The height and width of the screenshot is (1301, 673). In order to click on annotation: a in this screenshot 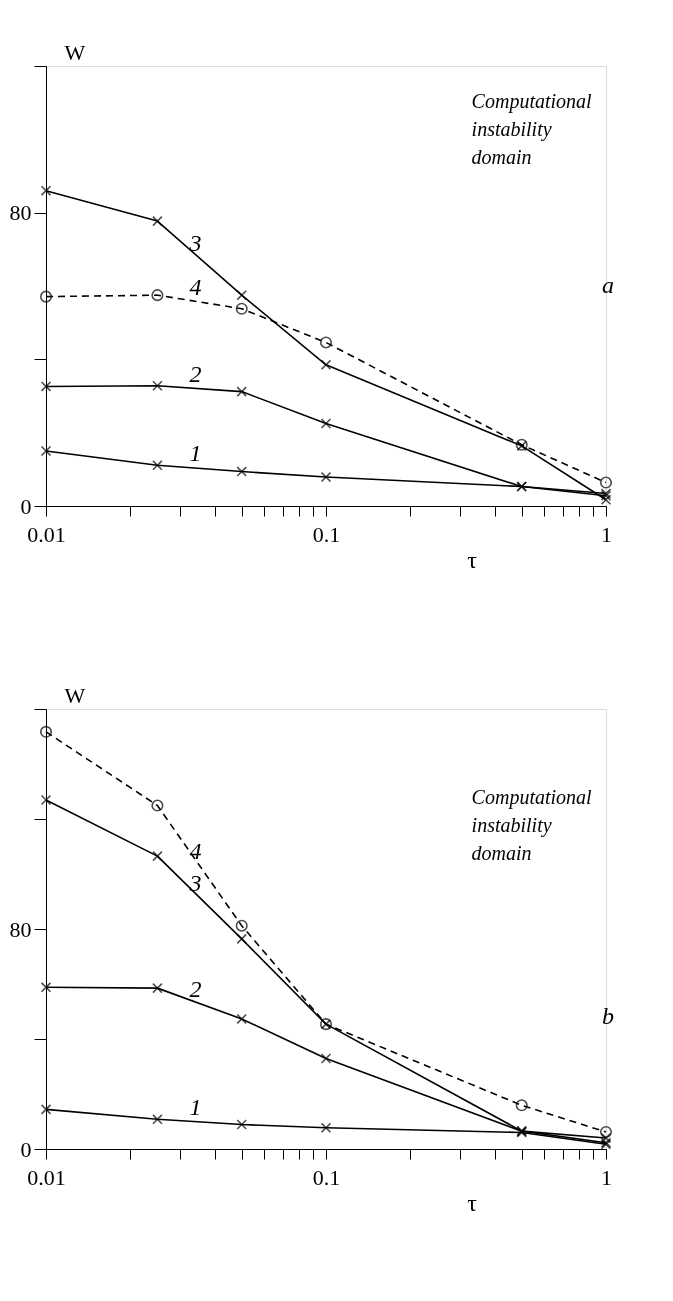, I will do `click(608, 285)`.